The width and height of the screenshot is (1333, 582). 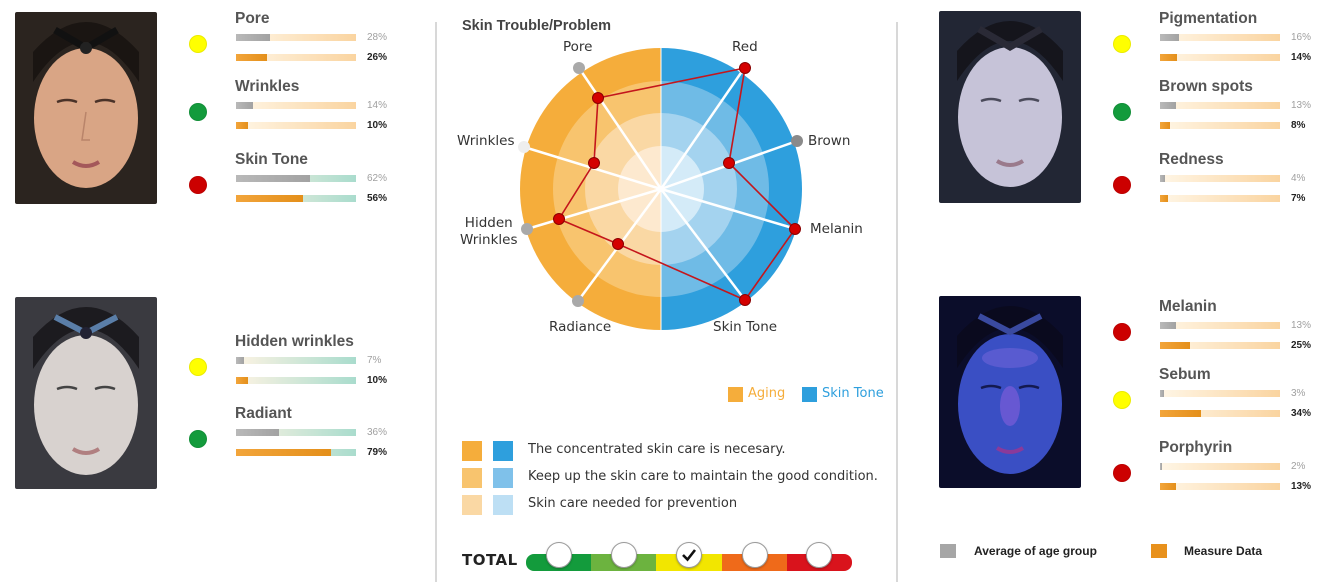 I want to click on radar-label-hidden-wrinkles: Hidden Wrinkles, so click(x=489, y=231).